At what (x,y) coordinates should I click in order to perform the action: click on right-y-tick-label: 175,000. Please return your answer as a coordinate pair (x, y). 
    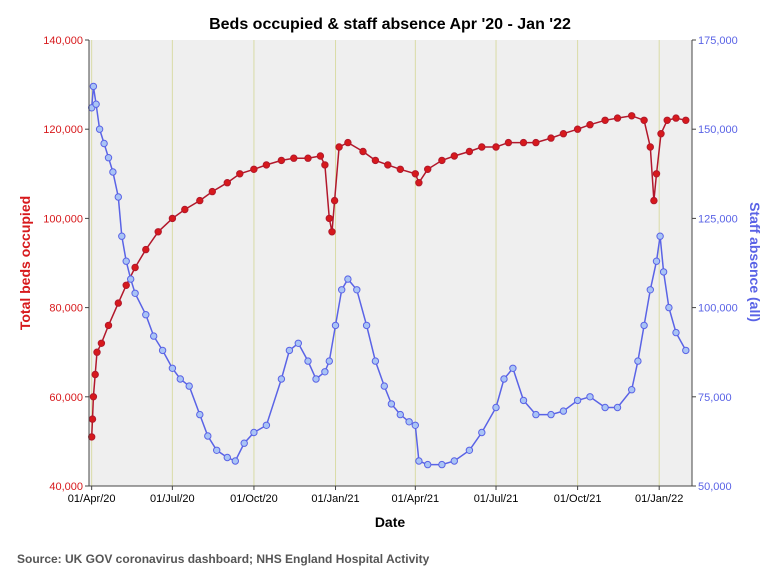
    Looking at the image, I should click on (718, 41).